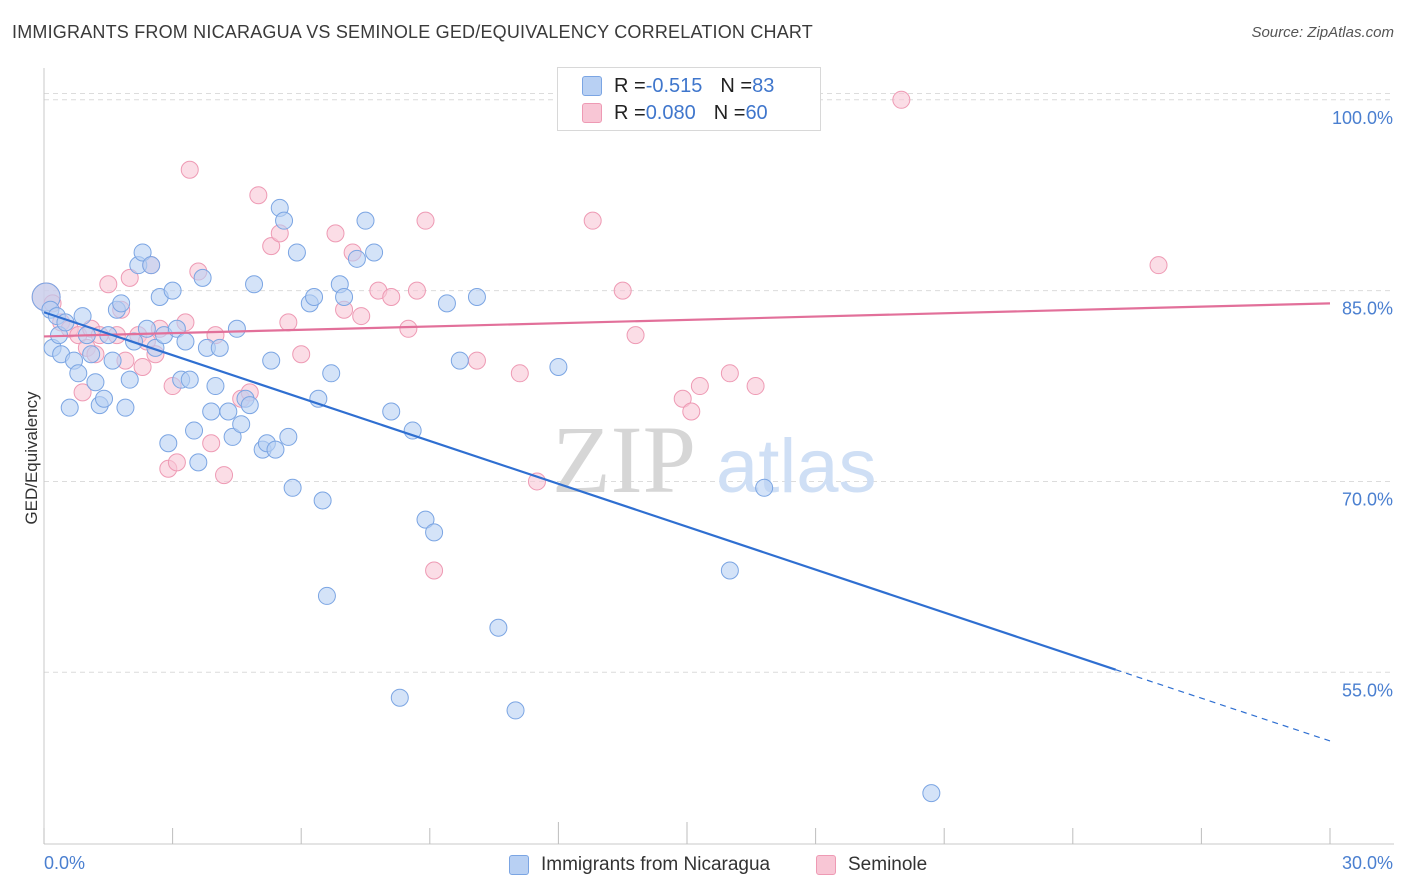 Image resolution: width=1406 pixels, height=892 pixels. I want to click on watermark: ZIP atlas, so click(714, 459).